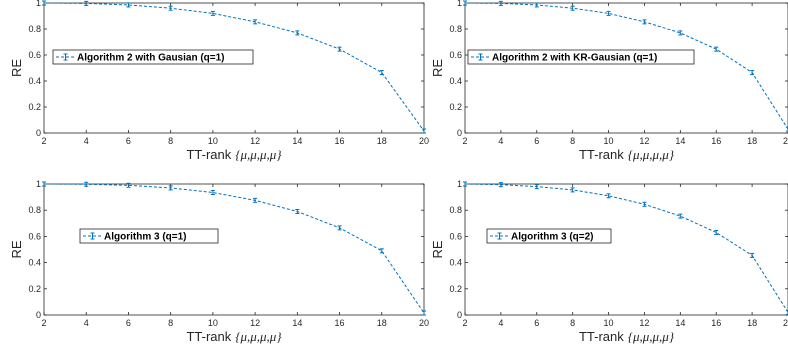 Image resolution: width=788 pixels, height=351 pixels. What do you see at coordinates (151, 58) in the screenshot?
I see `legend-label: Algorithm 2 with Gausian (q=1)` at bounding box center [151, 58].